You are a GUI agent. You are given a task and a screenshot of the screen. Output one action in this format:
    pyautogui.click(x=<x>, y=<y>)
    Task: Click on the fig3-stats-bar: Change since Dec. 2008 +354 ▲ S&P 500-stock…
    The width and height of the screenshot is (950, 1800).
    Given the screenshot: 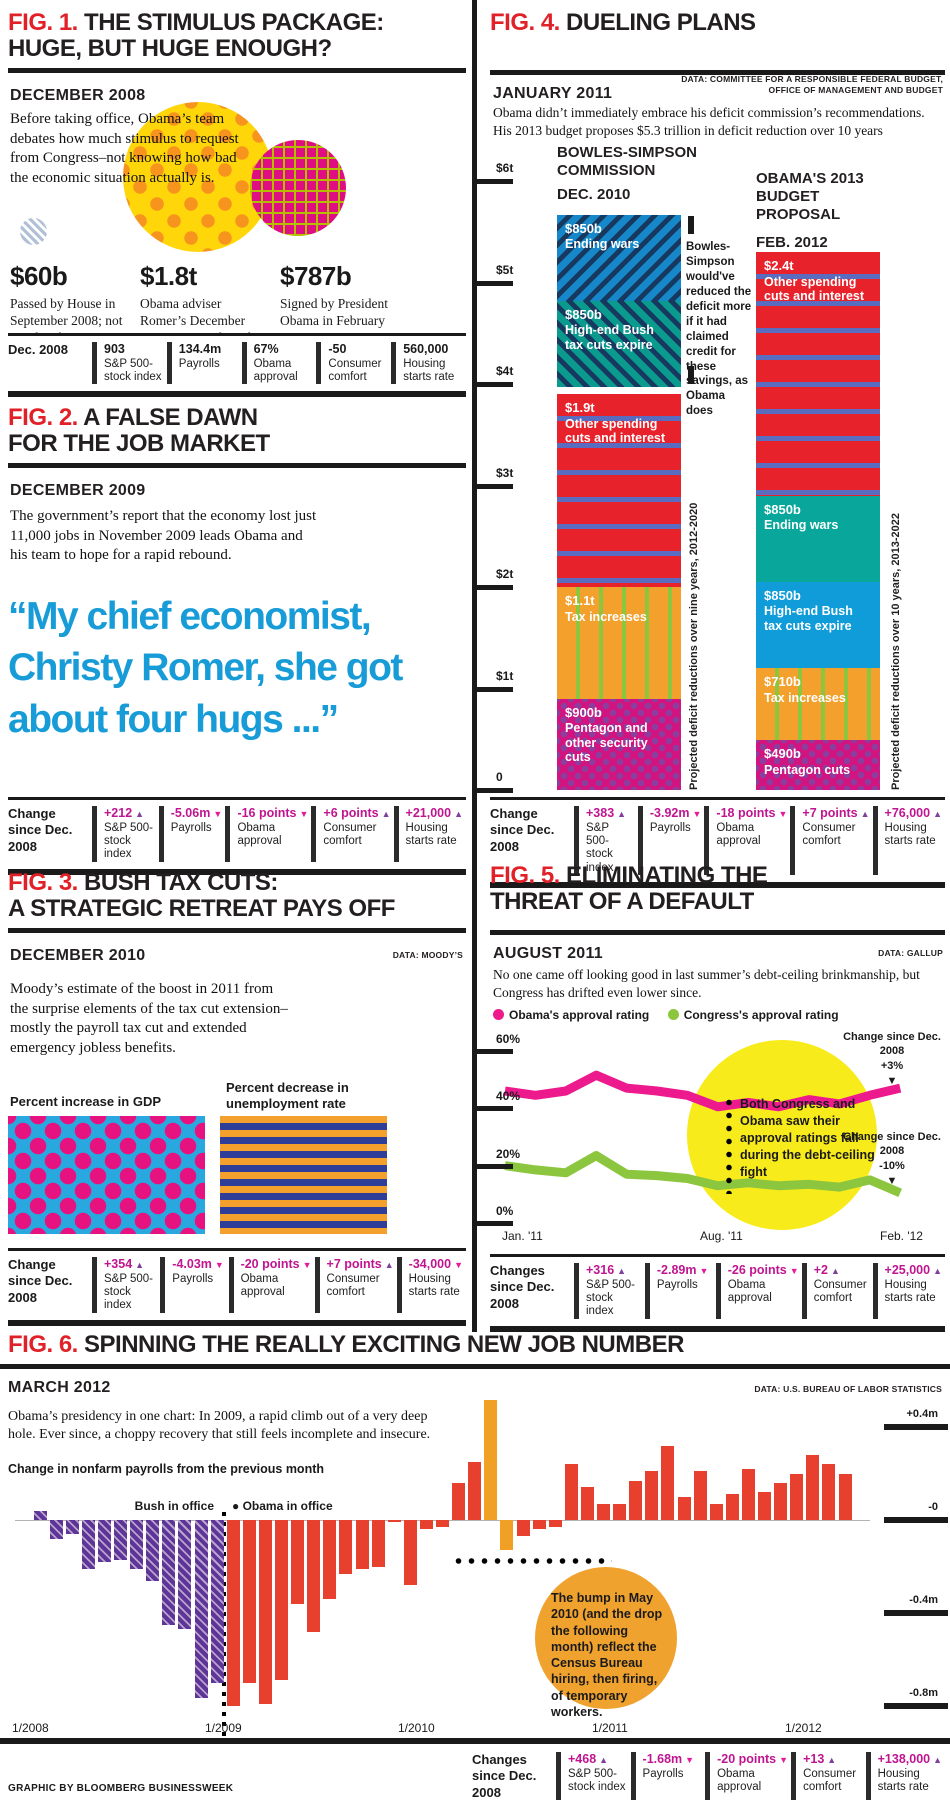 What is the action you would take?
    pyautogui.click(x=237, y=1287)
    